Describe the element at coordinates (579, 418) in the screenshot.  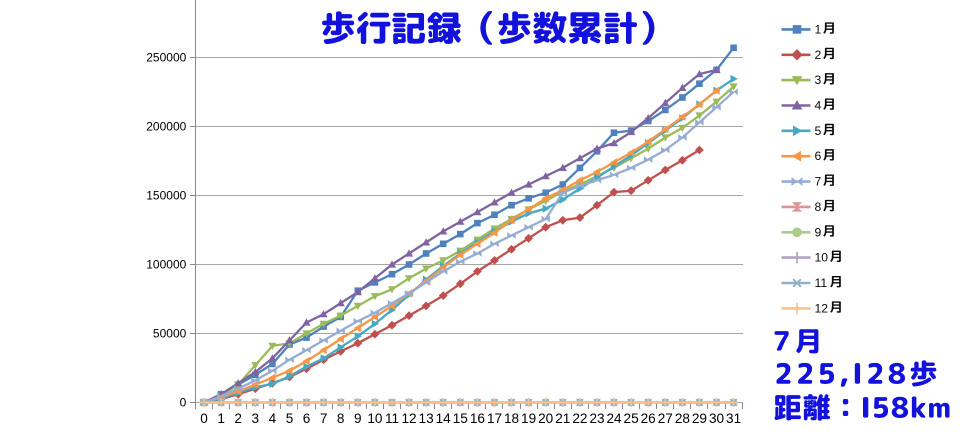
I see `svg-text: 22` at that location.